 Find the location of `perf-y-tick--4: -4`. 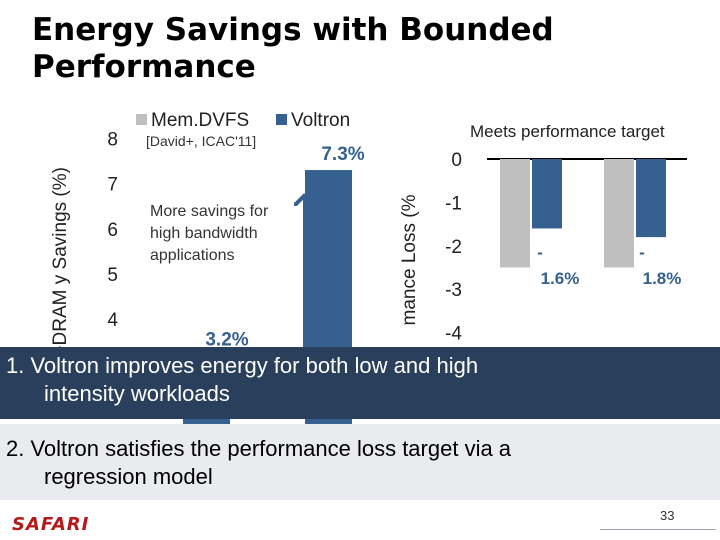

perf-y-tick--4: -4 is located at coordinates (453, 334).